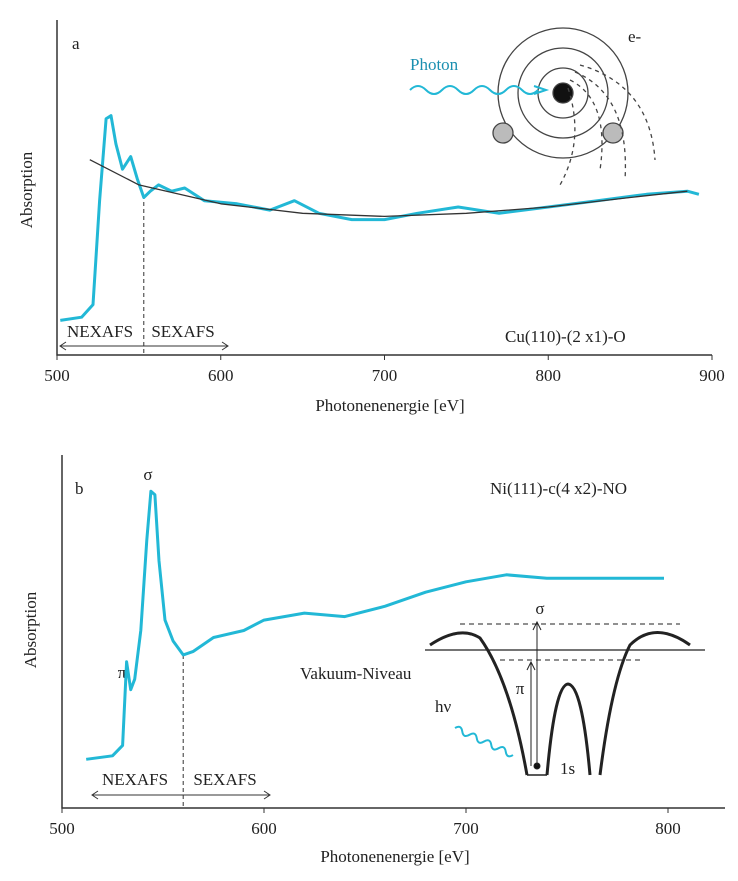 The height and width of the screenshot is (881, 738). I want to click on x-tick-label: 900, so click(712, 375).